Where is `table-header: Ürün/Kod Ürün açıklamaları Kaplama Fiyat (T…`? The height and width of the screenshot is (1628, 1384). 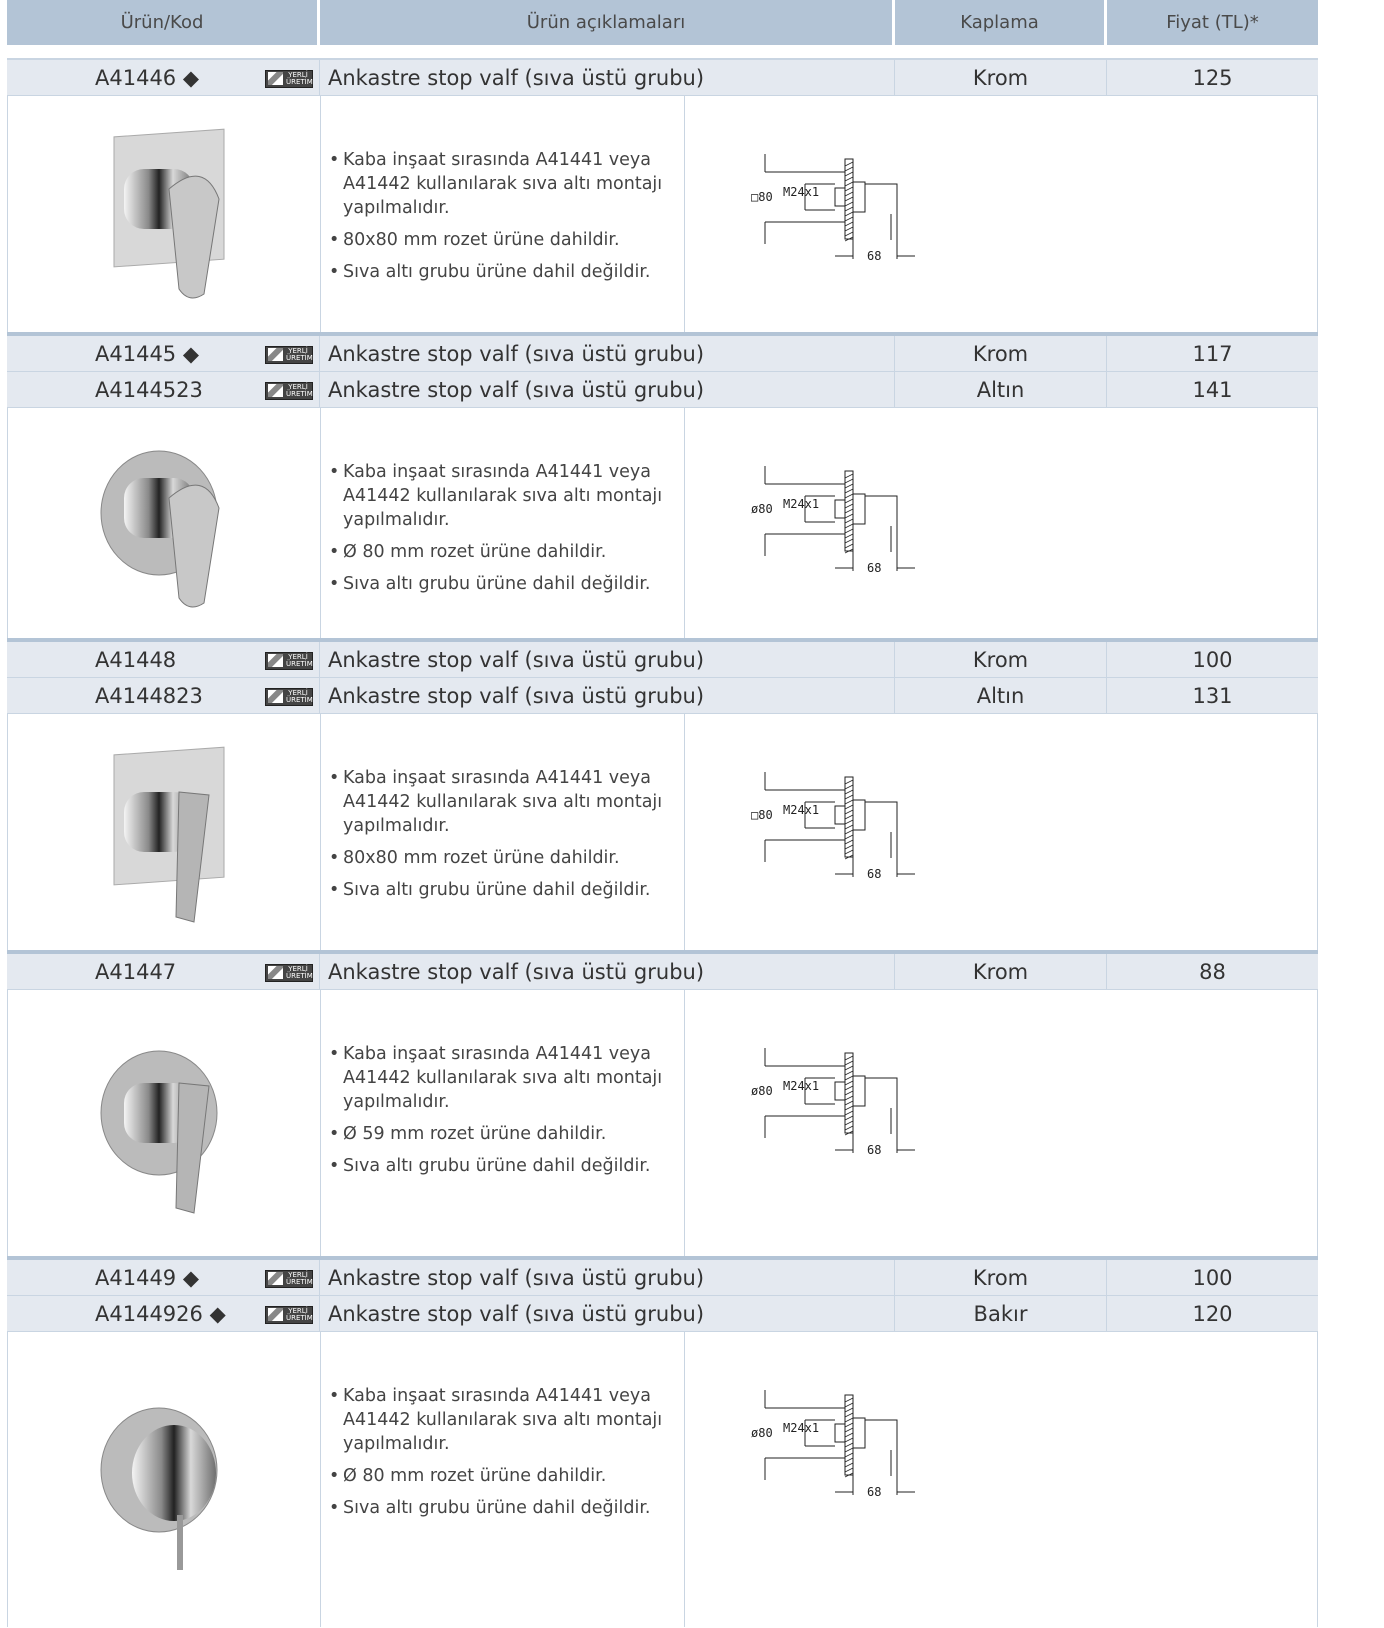 table-header: Ürün/Kod Ürün açıklamaları Kaplama Fiyat (T… is located at coordinates (662, 22).